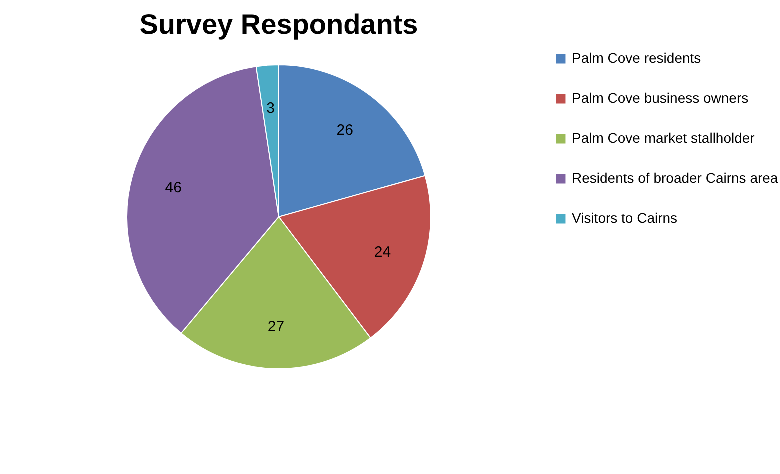 Image resolution: width=780 pixels, height=474 pixels. Describe the element at coordinates (276, 327) in the screenshot. I see `data-label: 27` at that location.